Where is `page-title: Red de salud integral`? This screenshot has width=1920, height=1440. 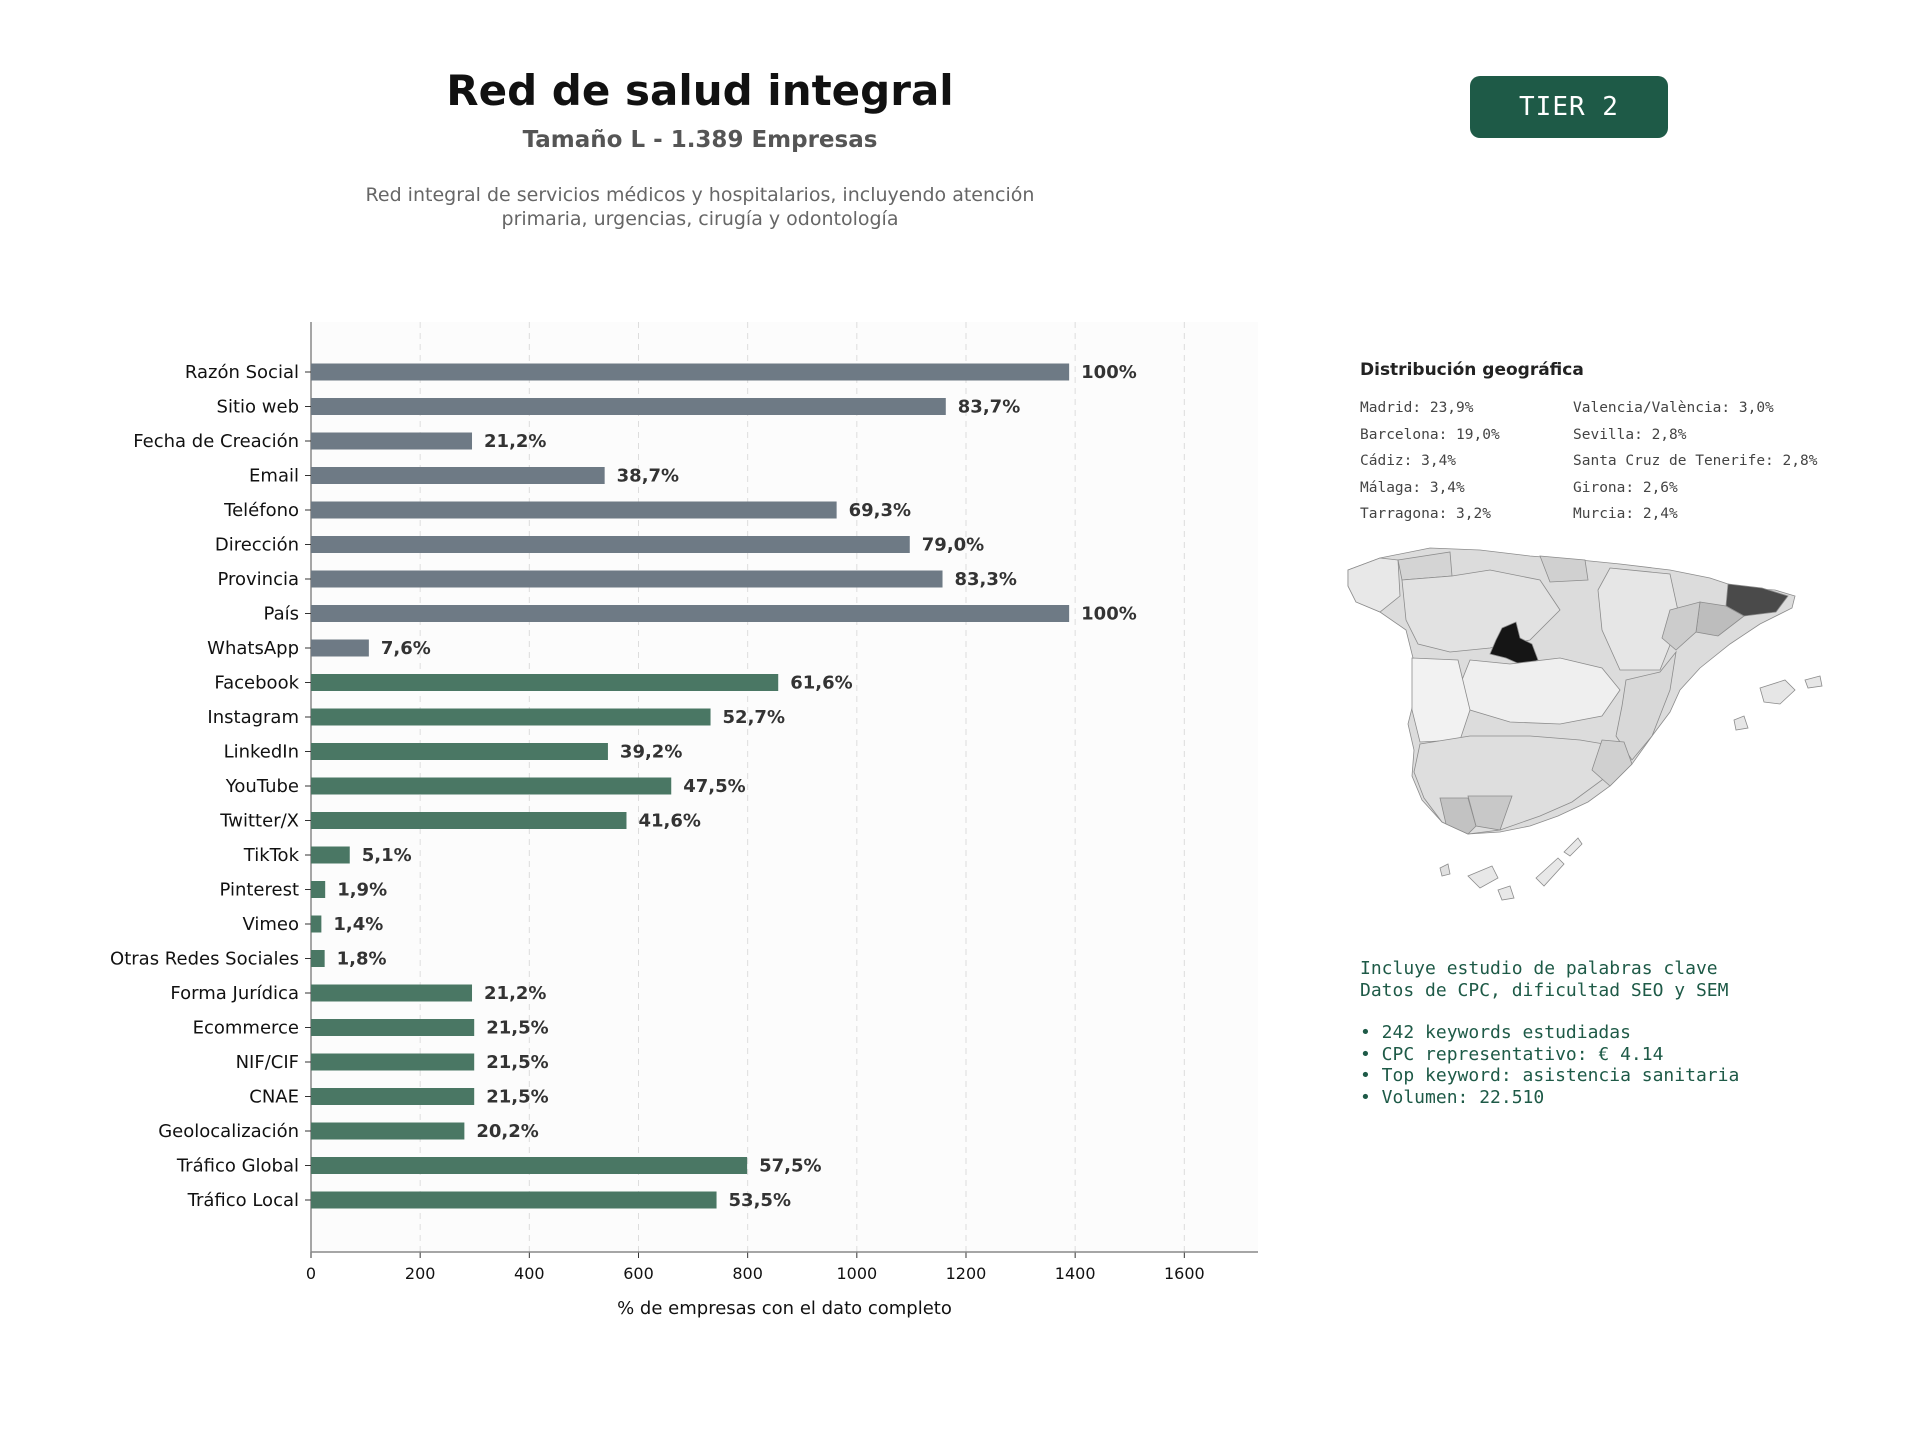 page-title: Red de salud integral is located at coordinates (700, 90).